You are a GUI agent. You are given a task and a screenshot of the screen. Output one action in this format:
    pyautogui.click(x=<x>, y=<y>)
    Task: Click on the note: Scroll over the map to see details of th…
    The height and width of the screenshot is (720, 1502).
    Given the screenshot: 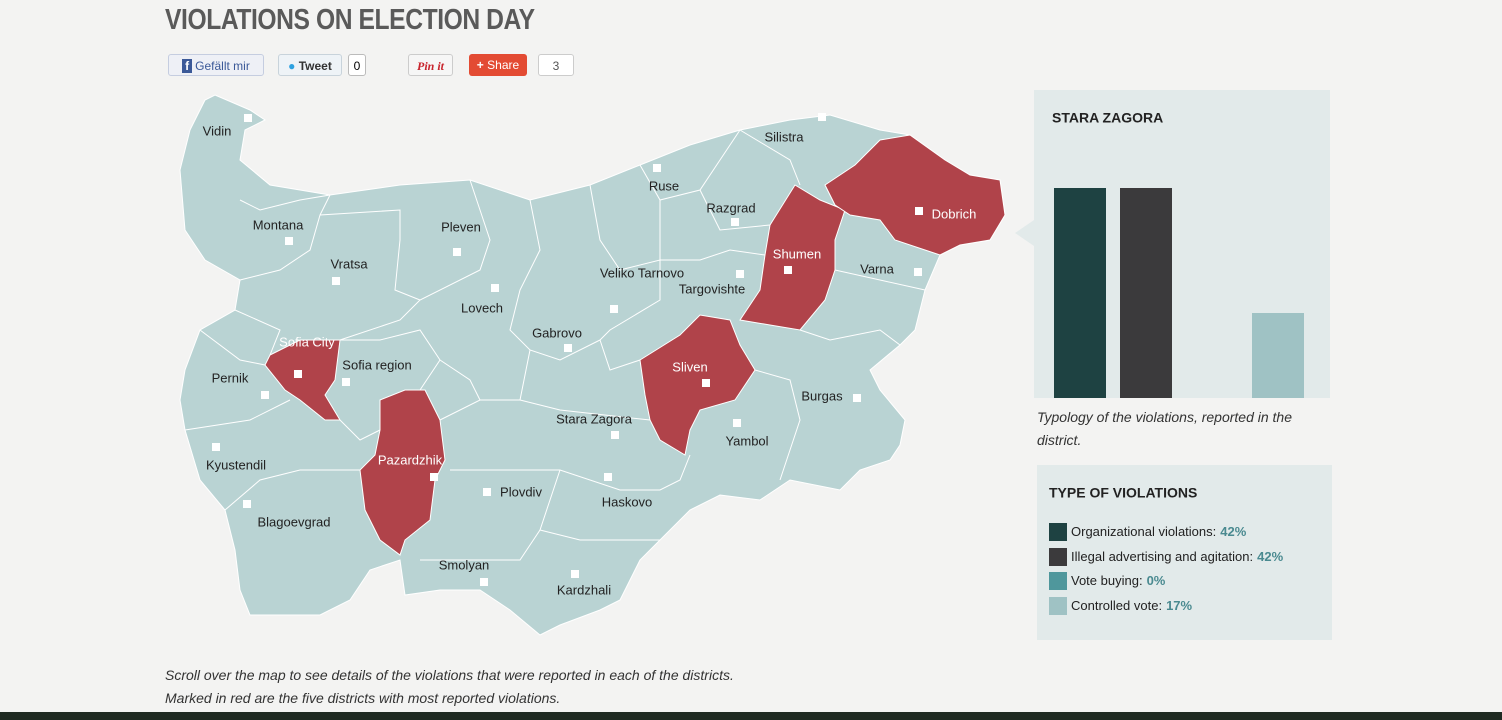 What is the action you would take?
    pyautogui.click(x=449, y=675)
    